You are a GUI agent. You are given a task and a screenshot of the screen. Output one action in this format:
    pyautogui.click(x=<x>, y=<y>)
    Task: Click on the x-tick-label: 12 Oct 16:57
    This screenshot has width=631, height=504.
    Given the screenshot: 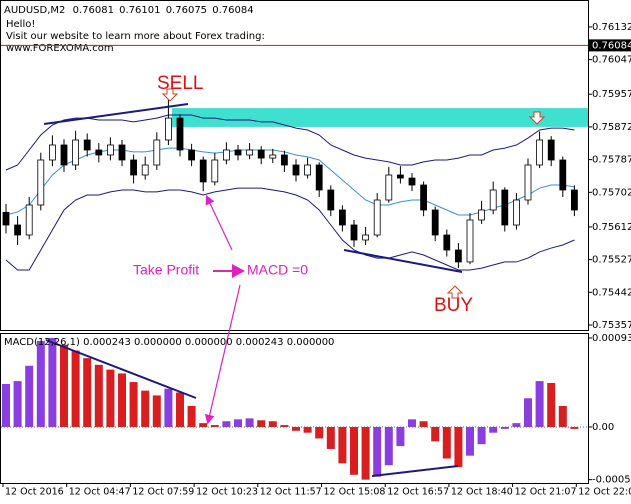 What is the action you would take?
    pyautogui.click(x=418, y=492)
    